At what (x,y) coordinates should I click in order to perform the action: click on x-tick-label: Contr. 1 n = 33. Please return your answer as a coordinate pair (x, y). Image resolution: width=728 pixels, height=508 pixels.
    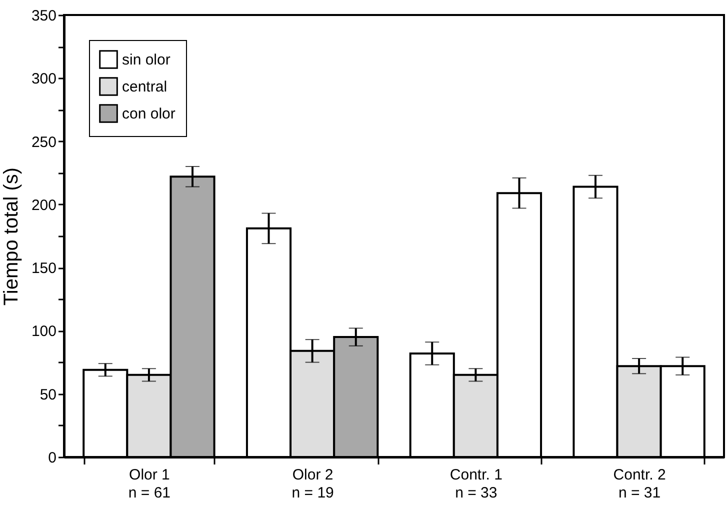
    Looking at the image, I should click on (476, 484).